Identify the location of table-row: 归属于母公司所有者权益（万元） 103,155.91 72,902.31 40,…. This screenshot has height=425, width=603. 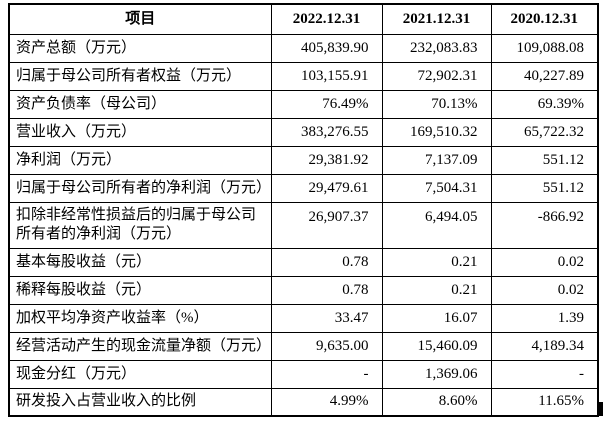
(303, 76).